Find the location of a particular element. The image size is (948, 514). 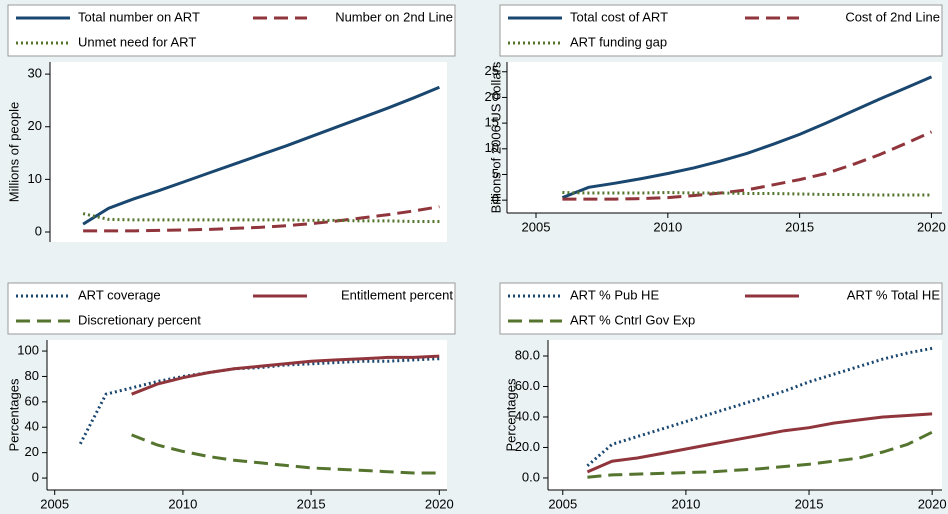

legend-label: ART % Cntrl Gov Exp is located at coordinates (632, 319).